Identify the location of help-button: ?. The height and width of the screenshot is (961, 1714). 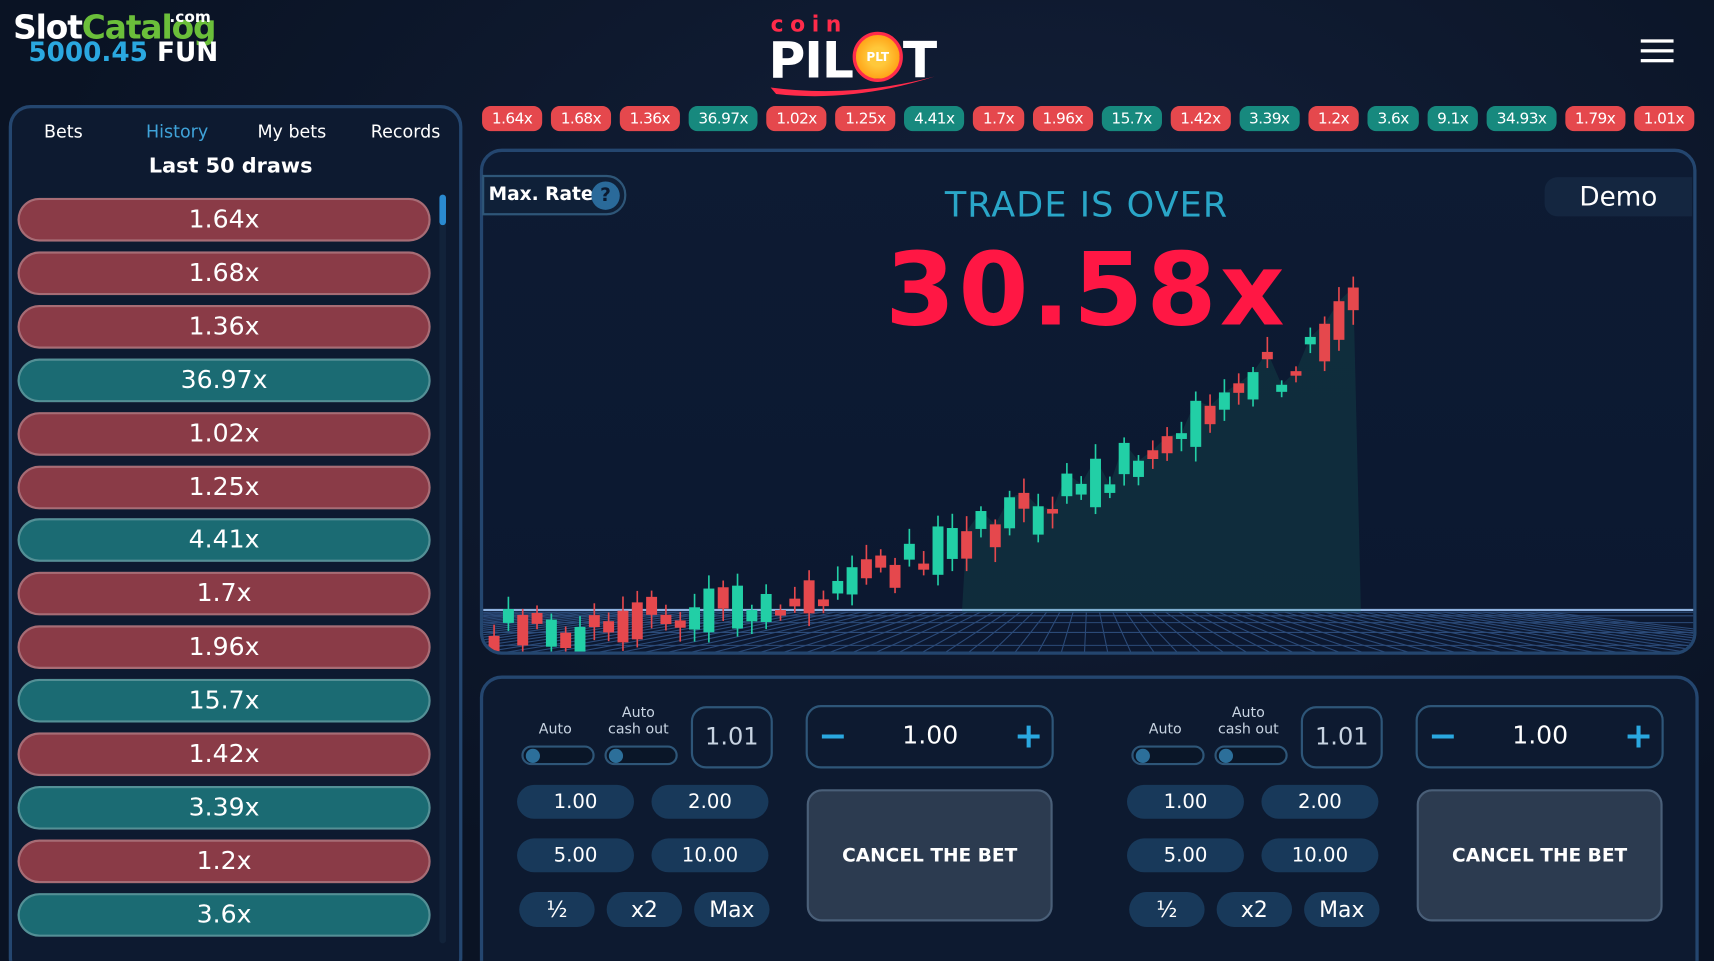
(605, 195).